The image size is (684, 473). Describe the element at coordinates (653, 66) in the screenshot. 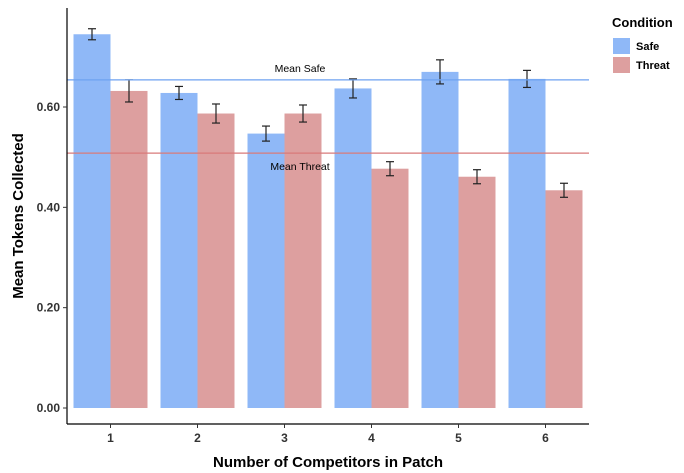

I see `legend-label-threat: Threat` at that location.